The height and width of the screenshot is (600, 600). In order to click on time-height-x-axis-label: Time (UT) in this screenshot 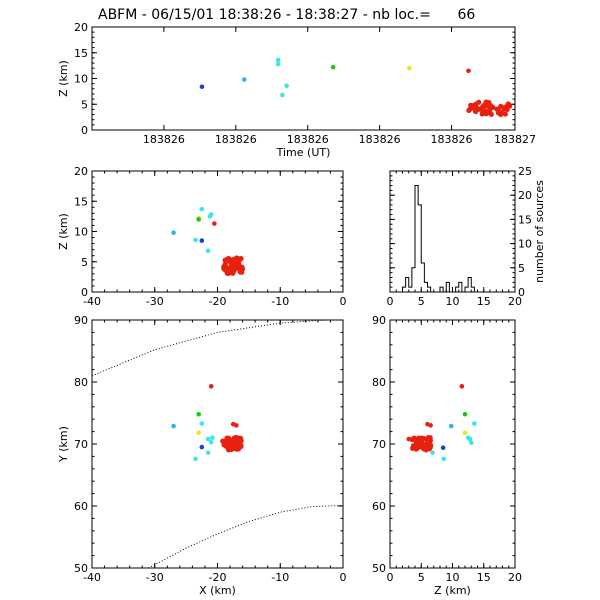, I will do `click(303, 152)`.